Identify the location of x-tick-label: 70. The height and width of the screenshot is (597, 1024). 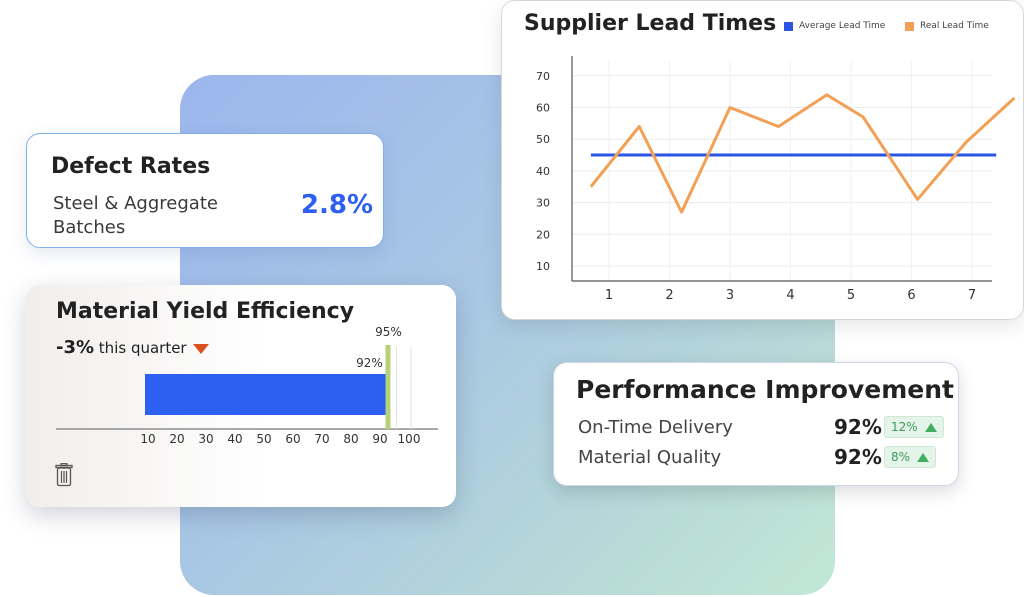
(321, 439).